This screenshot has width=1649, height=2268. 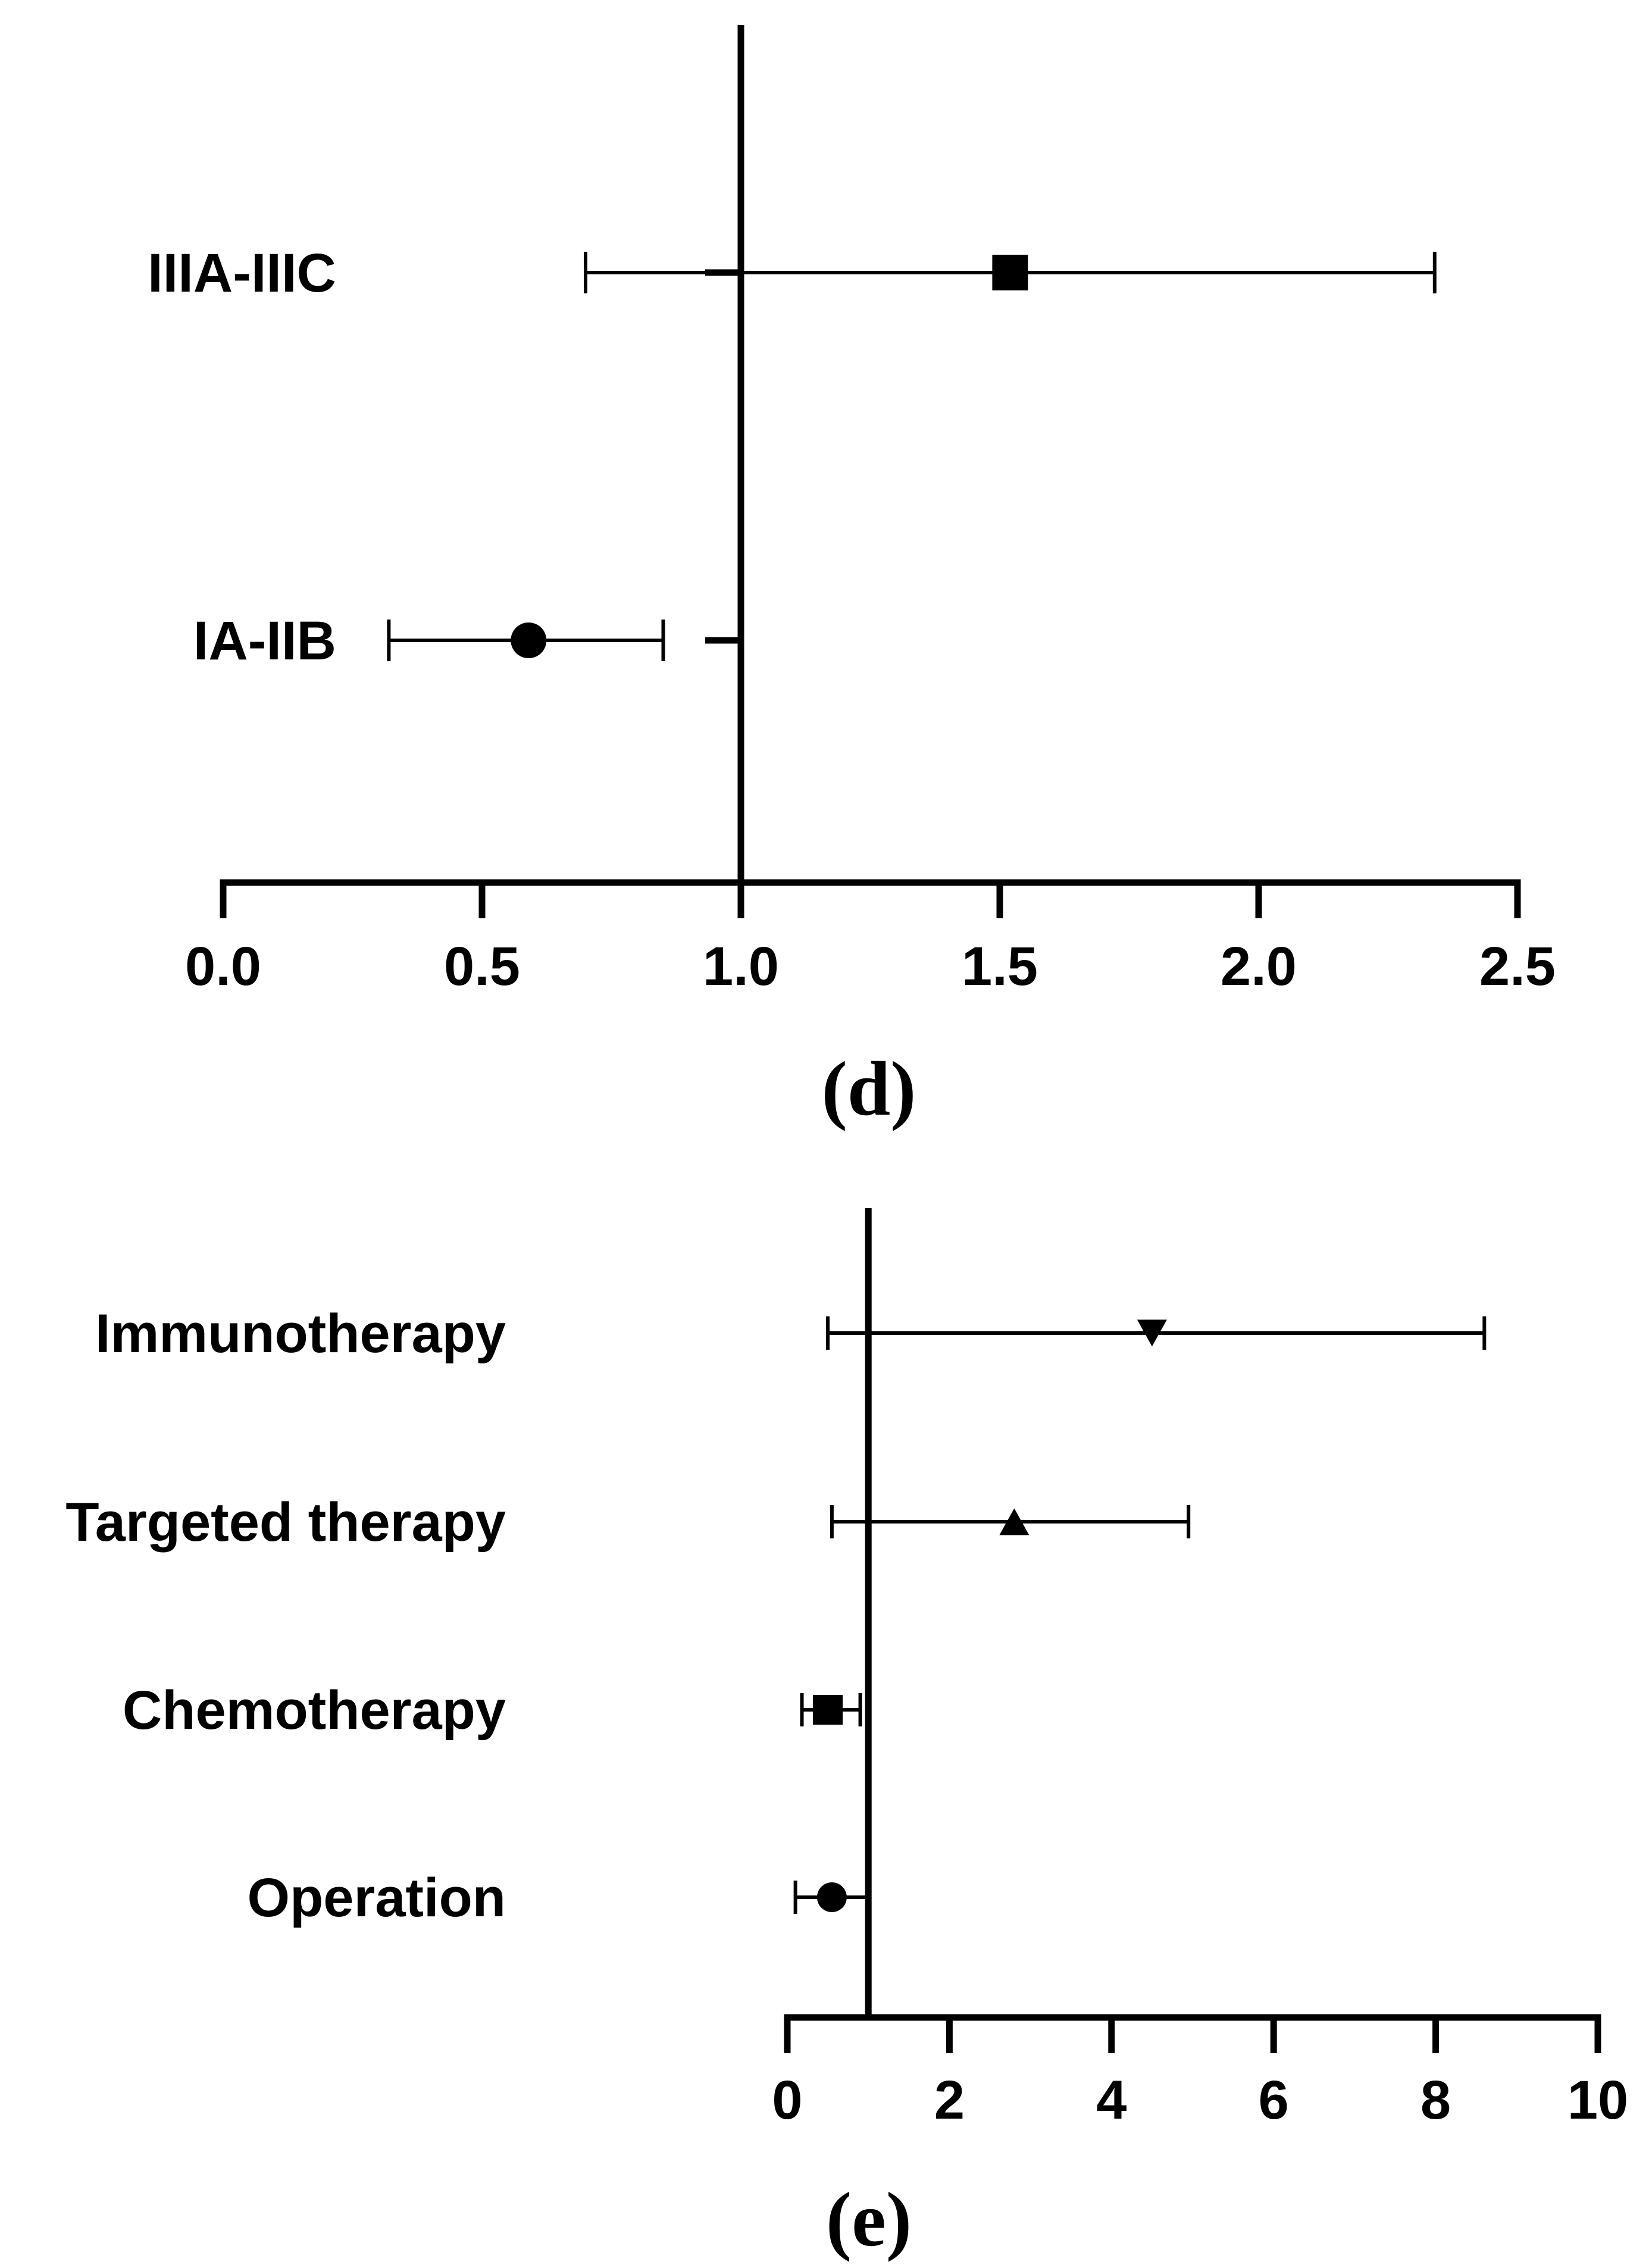 I want to click on category-label: Chemotherapy, so click(x=314, y=1710).